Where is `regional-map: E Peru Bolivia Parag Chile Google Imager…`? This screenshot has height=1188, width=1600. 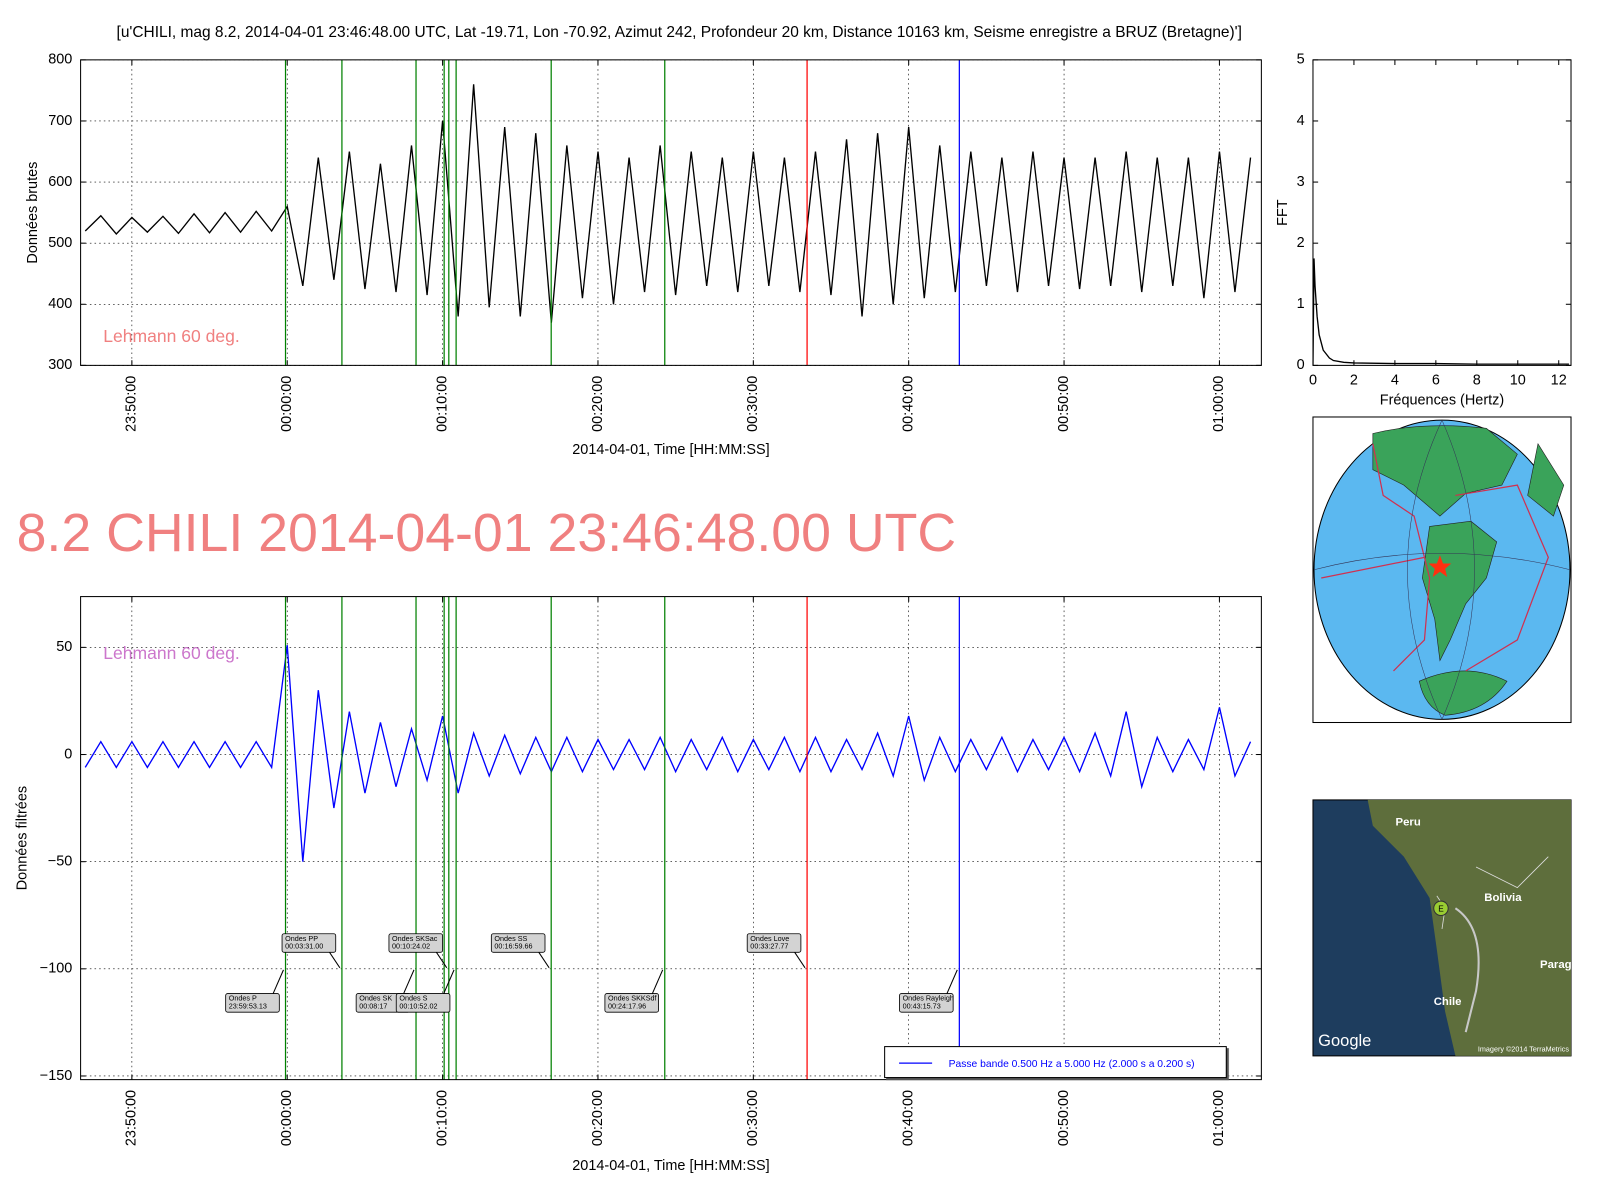
regional-map: E Peru Bolivia Parag Chile Google Imager… is located at coordinates (1442, 928).